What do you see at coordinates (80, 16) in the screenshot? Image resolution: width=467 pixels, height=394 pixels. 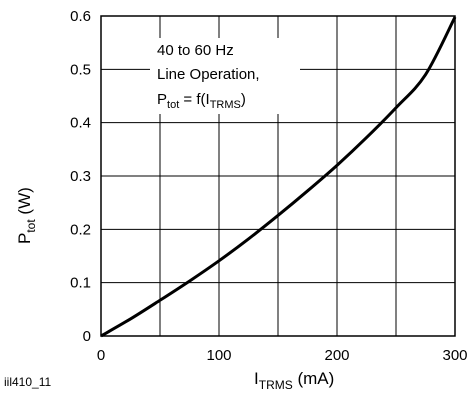 I see `y-tick-label: 0.6` at bounding box center [80, 16].